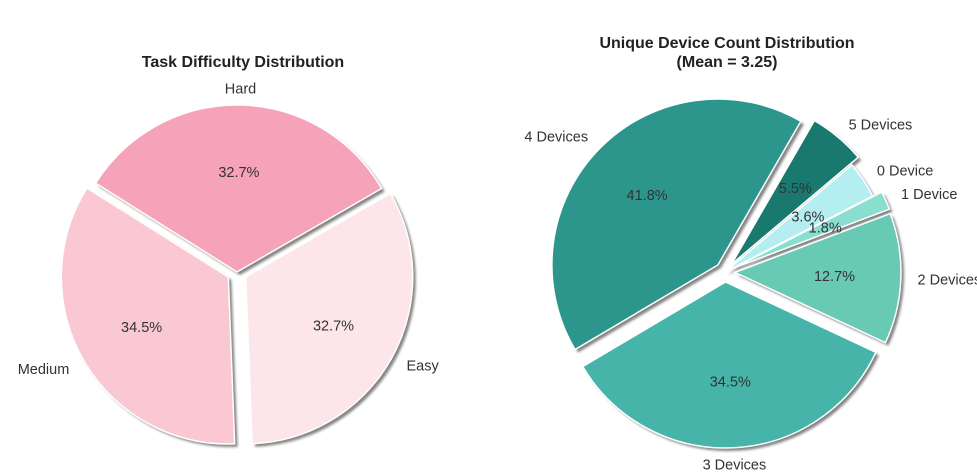 The width and height of the screenshot is (977, 475). What do you see at coordinates (729, 365) in the screenshot?
I see `right-3-devices-slice` at bounding box center [729, 365].